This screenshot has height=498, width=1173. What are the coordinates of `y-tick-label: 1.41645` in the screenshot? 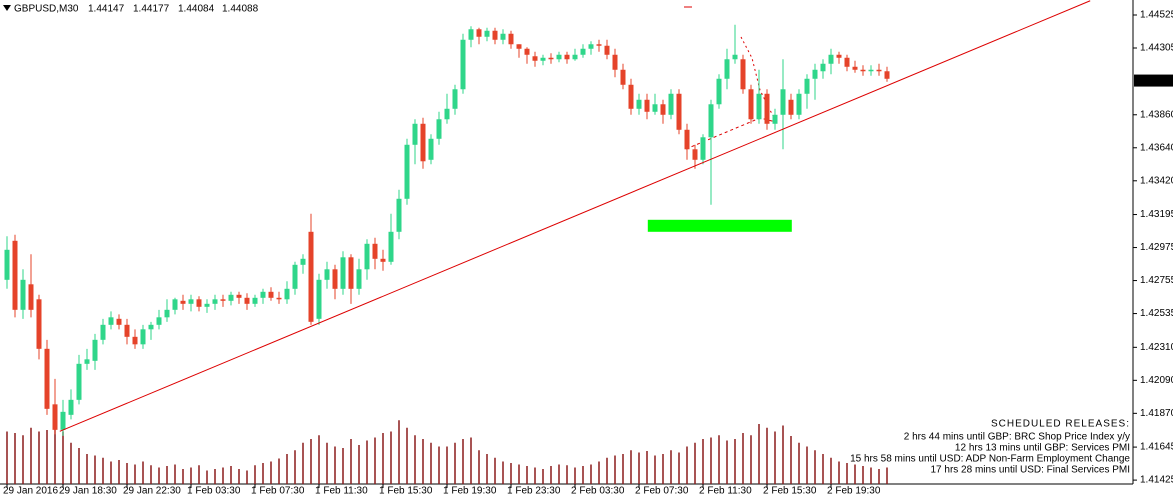 It's located at (1156, 447).